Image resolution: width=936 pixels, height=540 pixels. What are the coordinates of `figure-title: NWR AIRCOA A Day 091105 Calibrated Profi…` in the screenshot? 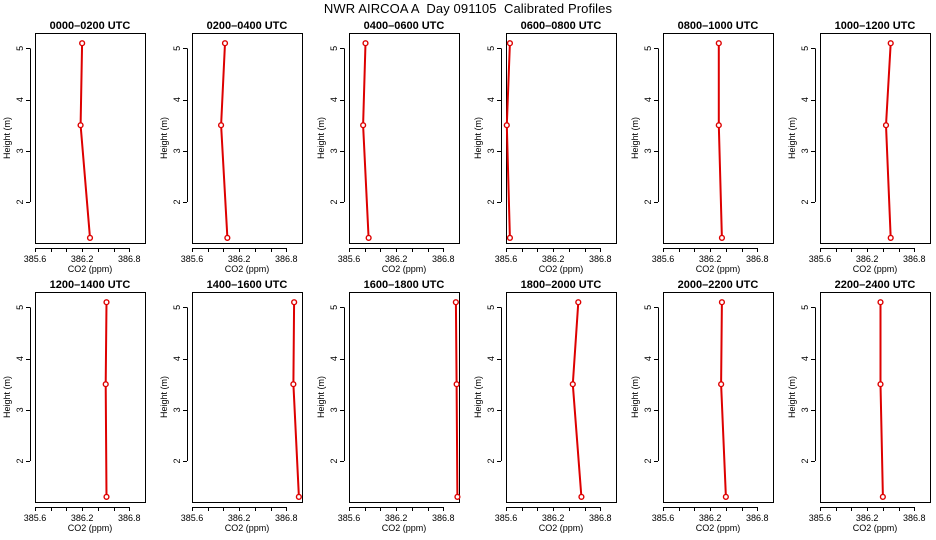 It's located at (468, 8).